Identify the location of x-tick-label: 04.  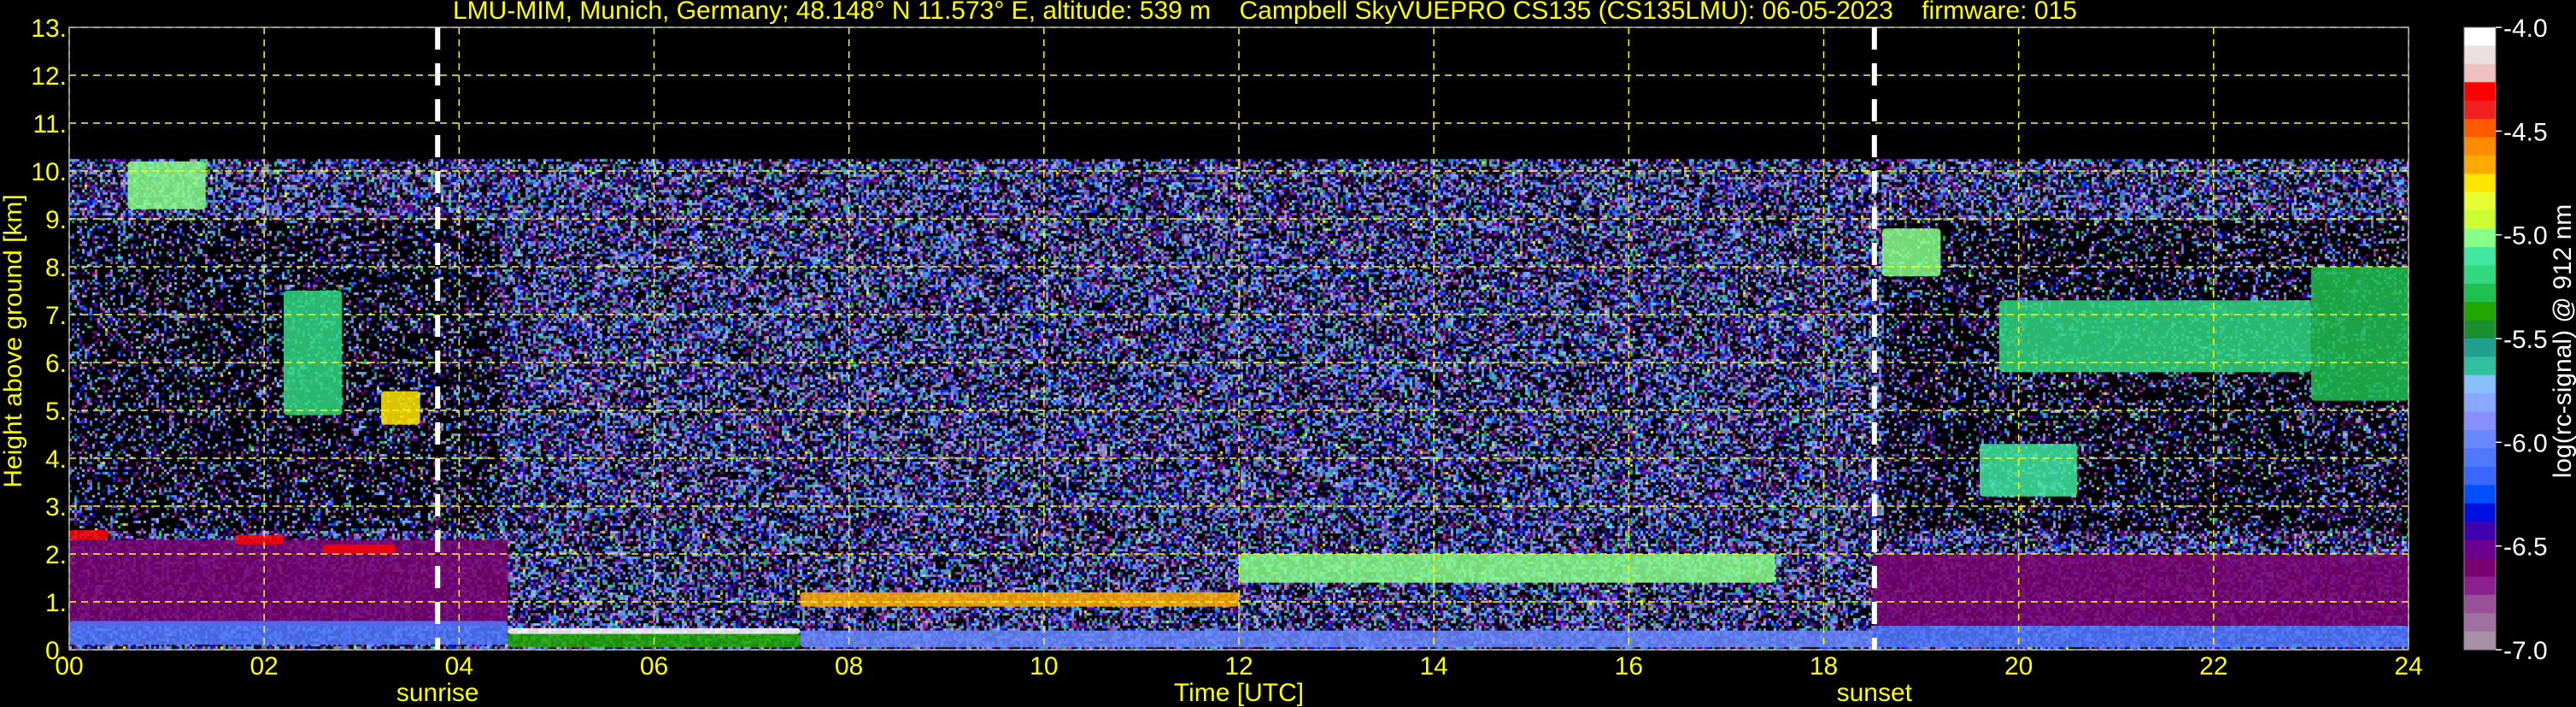
(459, 666).